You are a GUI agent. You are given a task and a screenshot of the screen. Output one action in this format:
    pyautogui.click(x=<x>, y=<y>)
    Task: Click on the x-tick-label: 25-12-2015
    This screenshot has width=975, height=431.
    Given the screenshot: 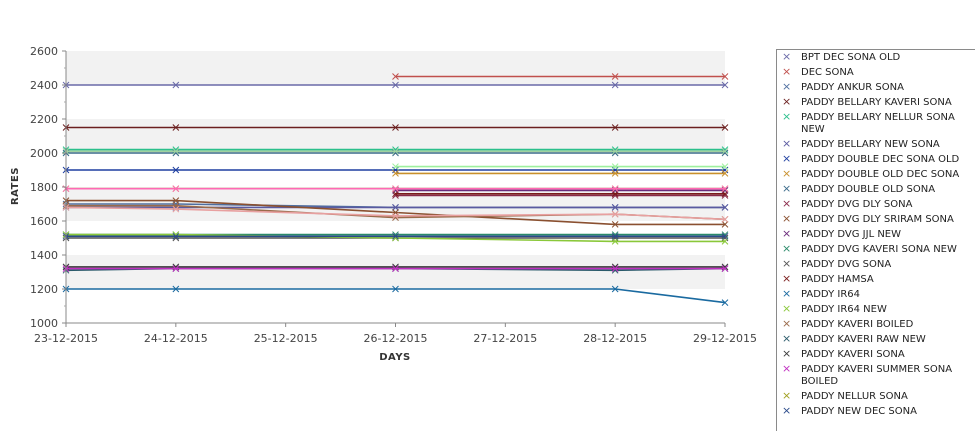 What is the action you would take?
    pyautogui.click(x=286, y=338)
    